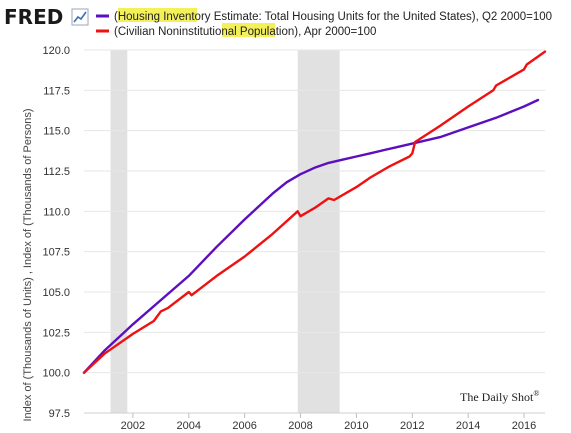  I want to click on x-tick-label: 2002, so click(133, 426).